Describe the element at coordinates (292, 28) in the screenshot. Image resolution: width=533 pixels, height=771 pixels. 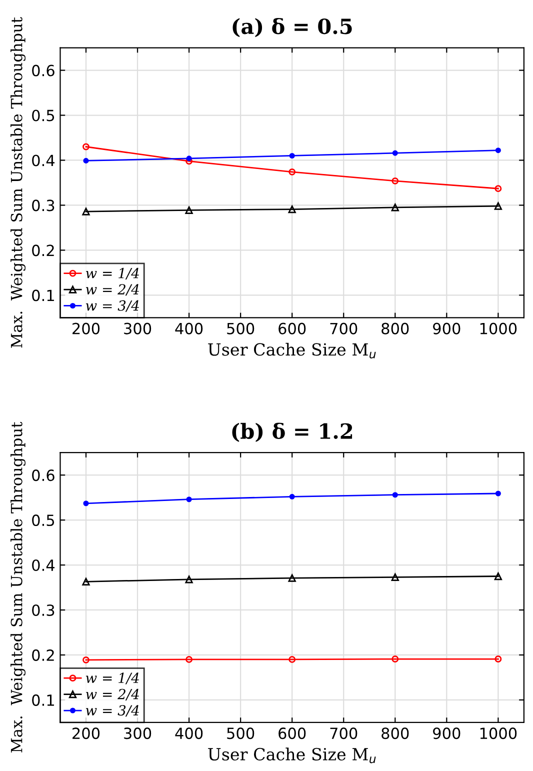
I see `chart-title: (a) δ = 0.5` at that location.